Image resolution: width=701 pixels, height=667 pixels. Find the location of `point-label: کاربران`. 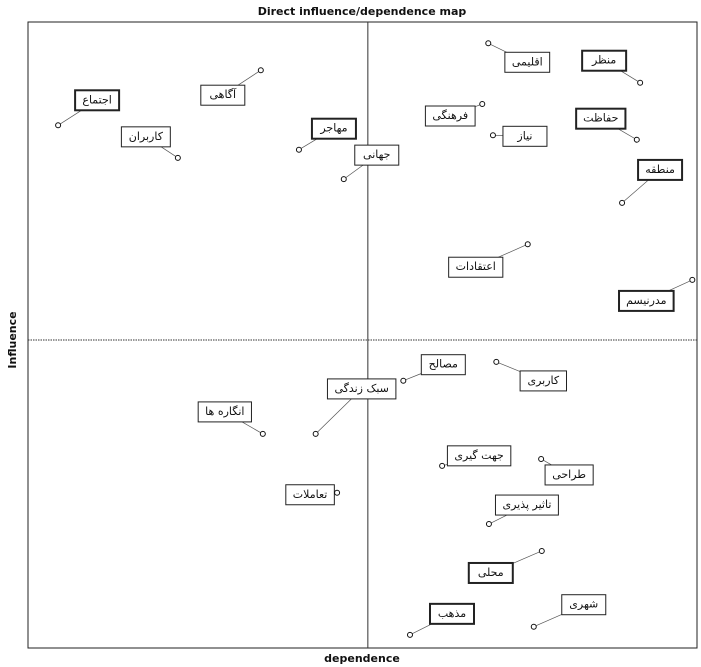

point-label: کاربران is located at coordinates (146, 136).